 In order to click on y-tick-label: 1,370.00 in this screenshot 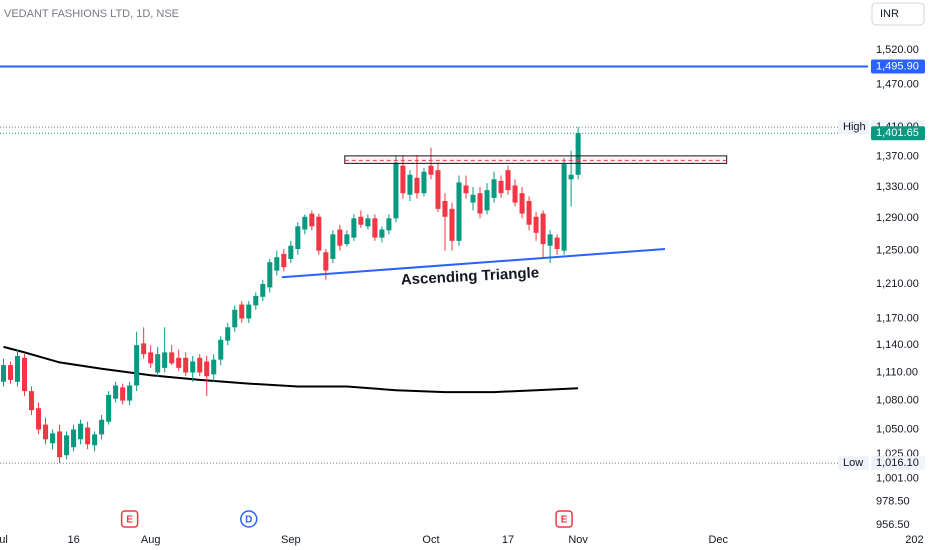, I will do `click(897, 157)`.